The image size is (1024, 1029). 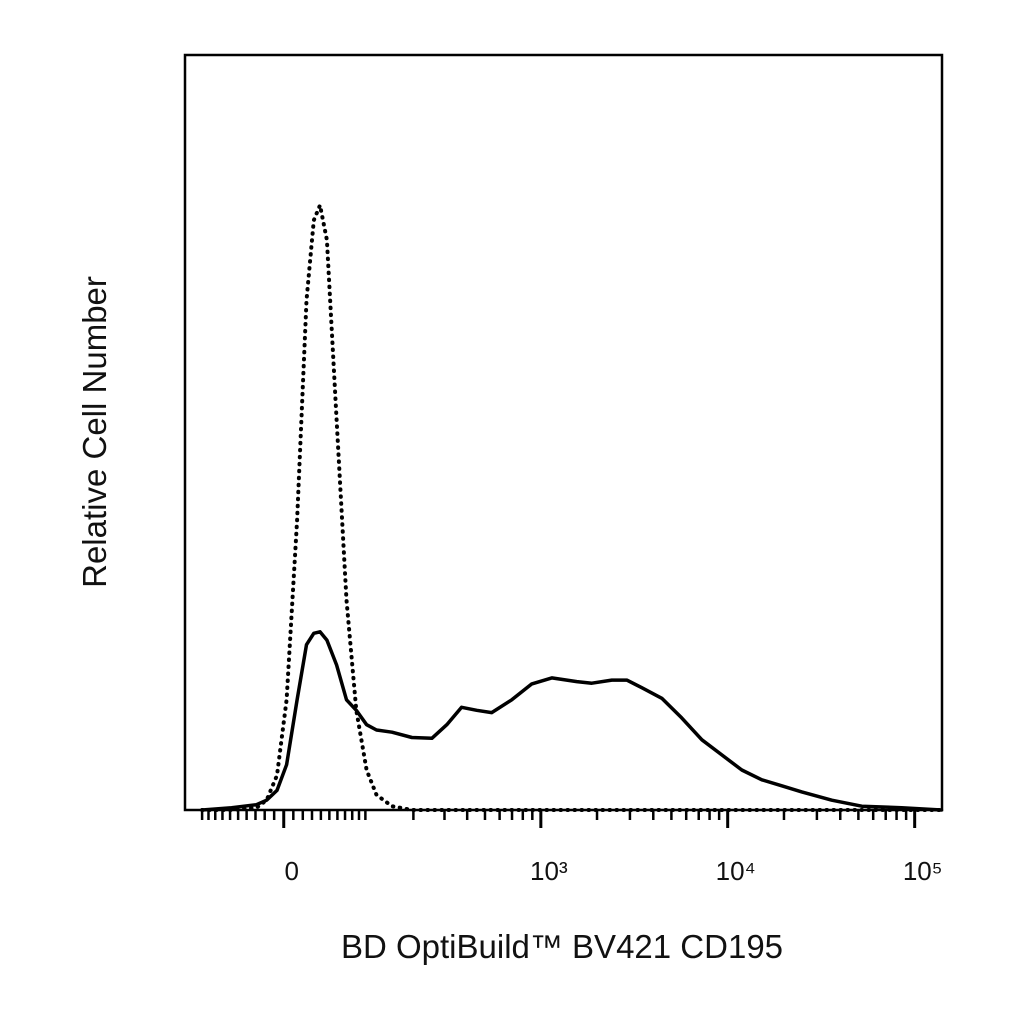 I want to click on x-axis-label: BD OptiBuild™ BV421 CD195, so click(x=562, y=946).